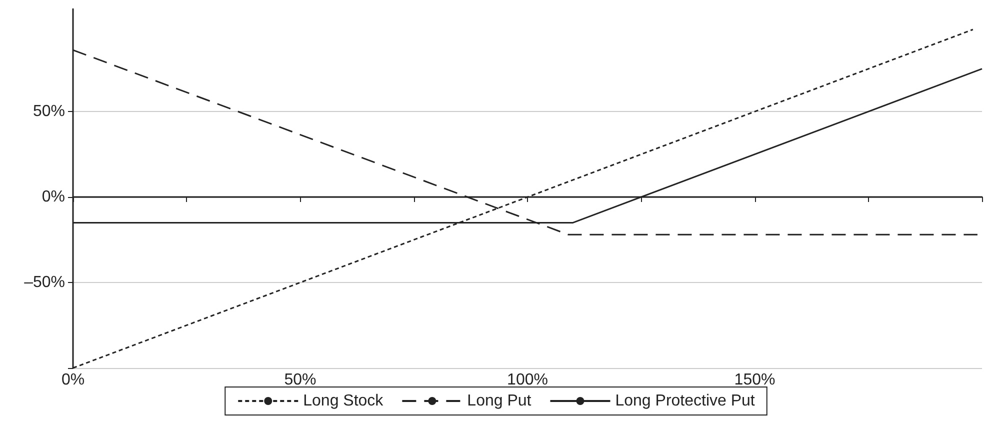 This screenshot has width=992, height=421. What do you see at coordinates (73, 380) in the screenshot?
I see `x-tick-label: 0%` at bounding box center [73, 380].